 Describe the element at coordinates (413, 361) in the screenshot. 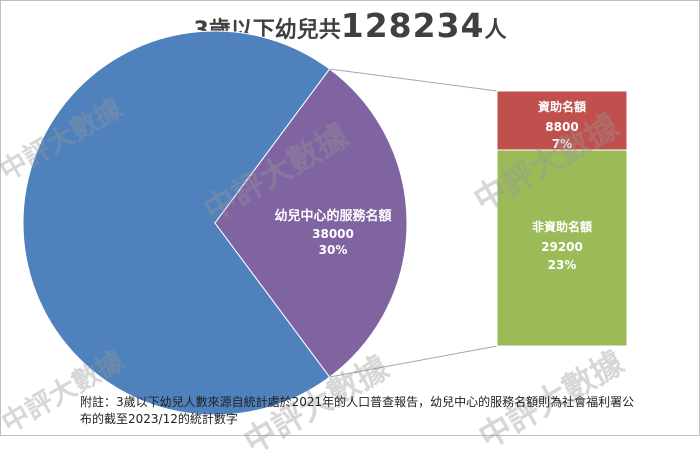

I see `connector-line-bottom` at that location.